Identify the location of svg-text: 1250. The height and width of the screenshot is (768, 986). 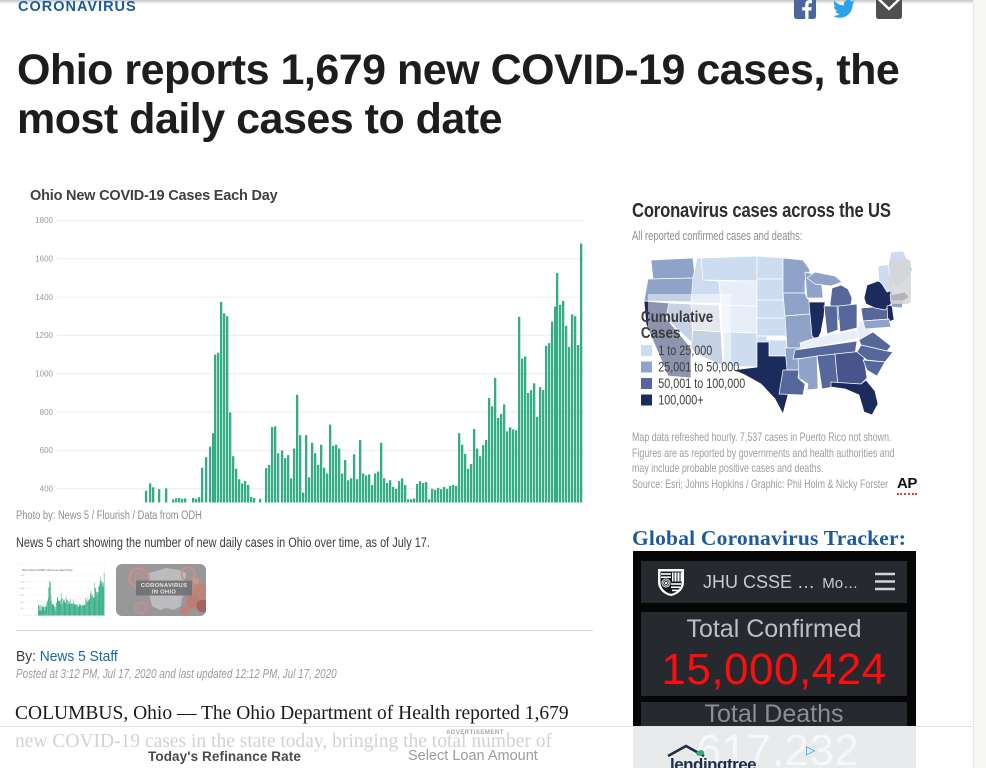
(22, 583).